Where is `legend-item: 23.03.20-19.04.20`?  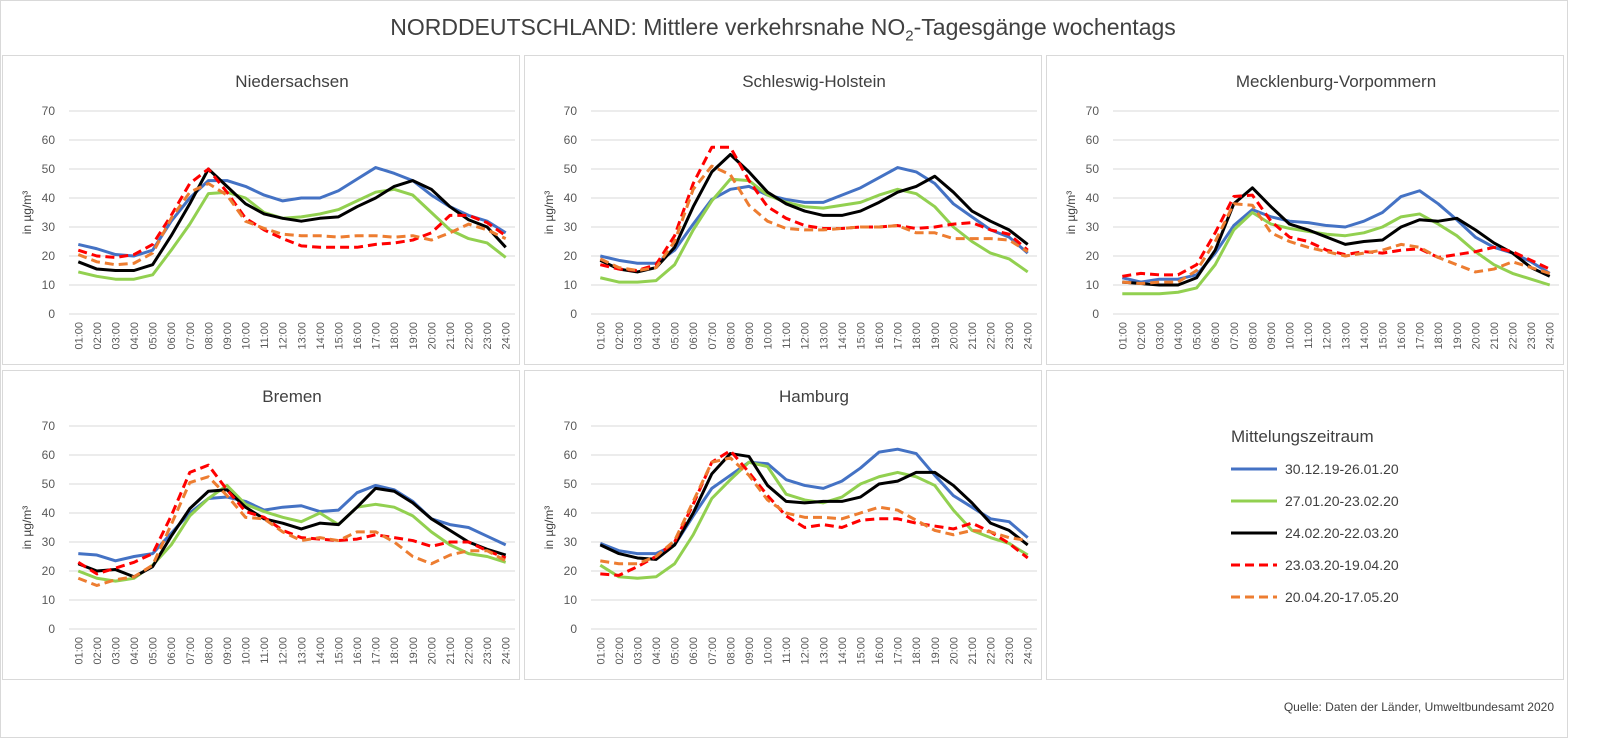
legend-item: 23.03.20-19.04.20 is located at coordinates (1315, 565).